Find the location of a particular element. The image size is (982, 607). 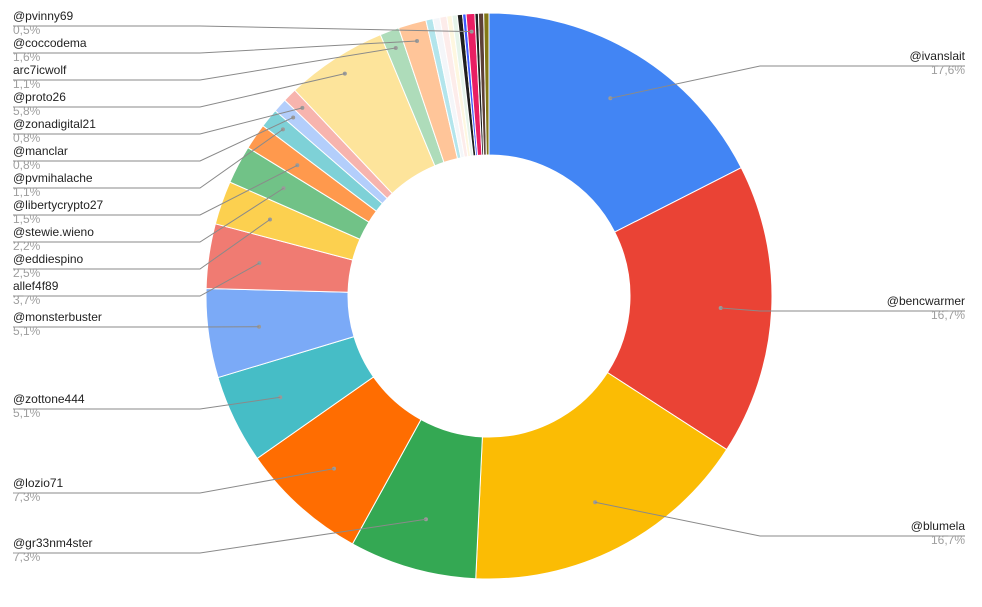

slice-value-eddiespino: 2,5% is located at coordinates (27, 273).